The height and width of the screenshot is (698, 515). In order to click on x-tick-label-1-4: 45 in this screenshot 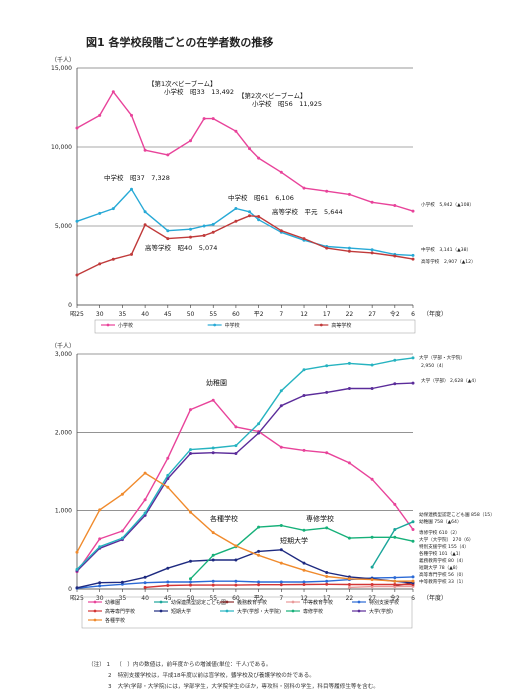, I will do `click(168, 598)`.